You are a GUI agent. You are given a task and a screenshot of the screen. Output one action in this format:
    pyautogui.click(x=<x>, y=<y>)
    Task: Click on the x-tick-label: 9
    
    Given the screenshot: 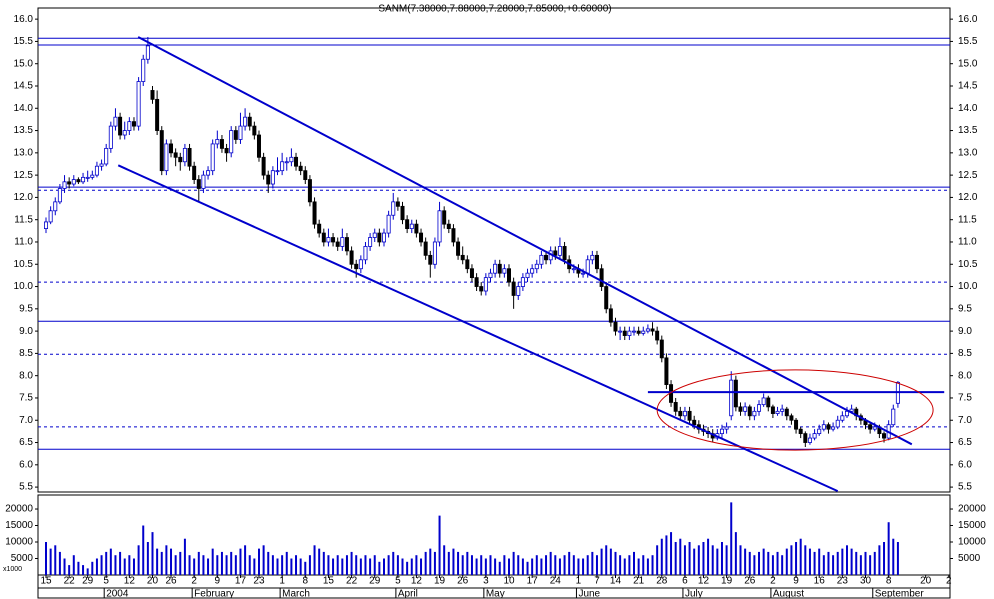 What is the action you would take?
    pyautogui.click(x=218, y=581)
    